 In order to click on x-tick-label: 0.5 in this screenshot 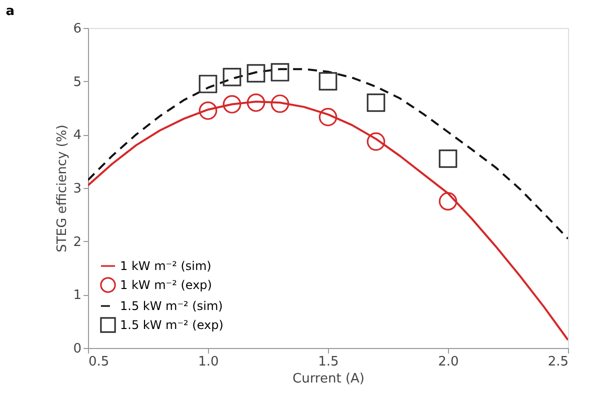, I will do `click(99, 362)`.